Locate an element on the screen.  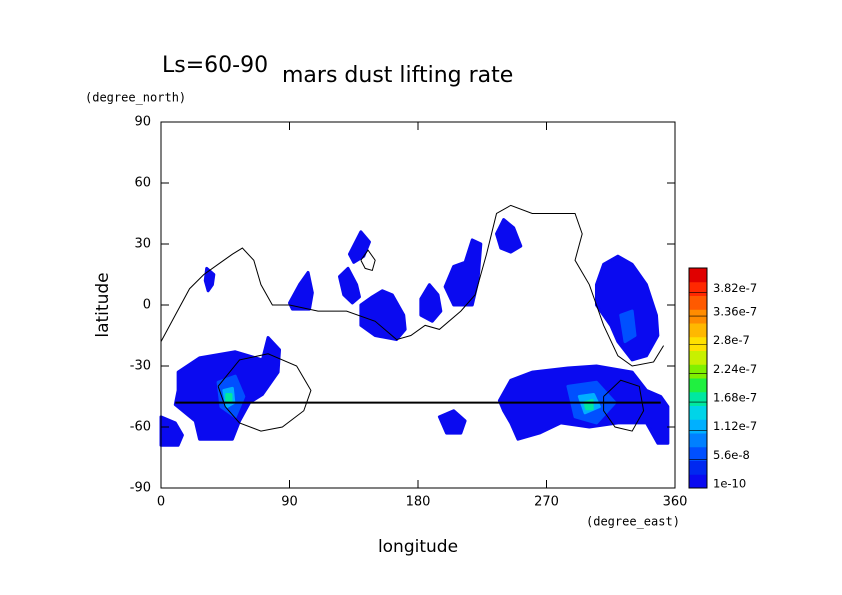
colorbar-tick-label: 3.82e-7 is located at coordinates (735, 288).